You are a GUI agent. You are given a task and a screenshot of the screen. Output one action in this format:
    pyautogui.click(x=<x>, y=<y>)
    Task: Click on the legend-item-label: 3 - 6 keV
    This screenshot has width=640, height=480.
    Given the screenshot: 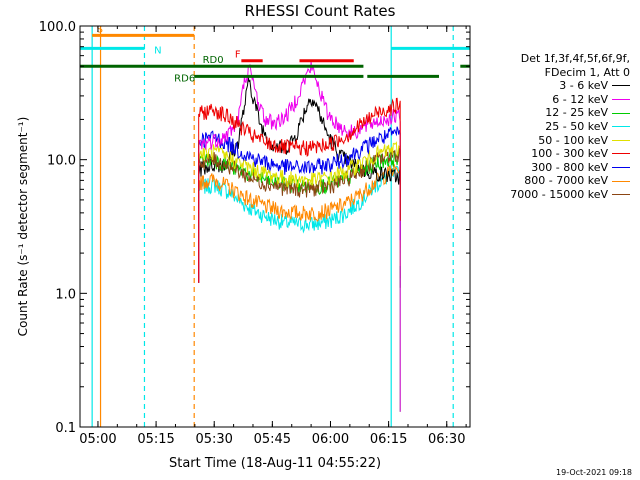 What is the action you would take?
    pyautogui.click(x=583, y=86)
    